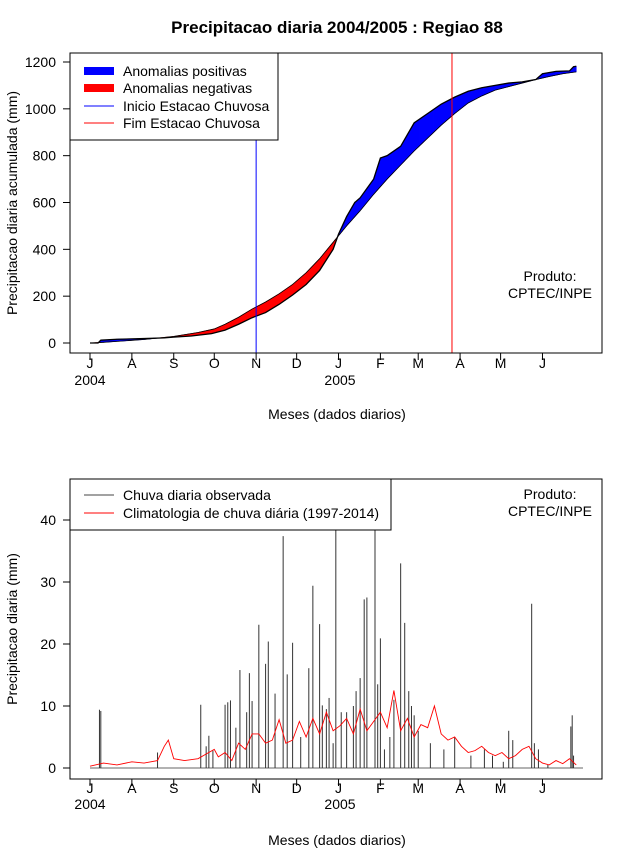 The image size is (640, 850). What do you see at coordinates (337, 414) in the screenshot?
I see `top-x-label: Meses (dados diarios)` at bounding box center [337, 414].